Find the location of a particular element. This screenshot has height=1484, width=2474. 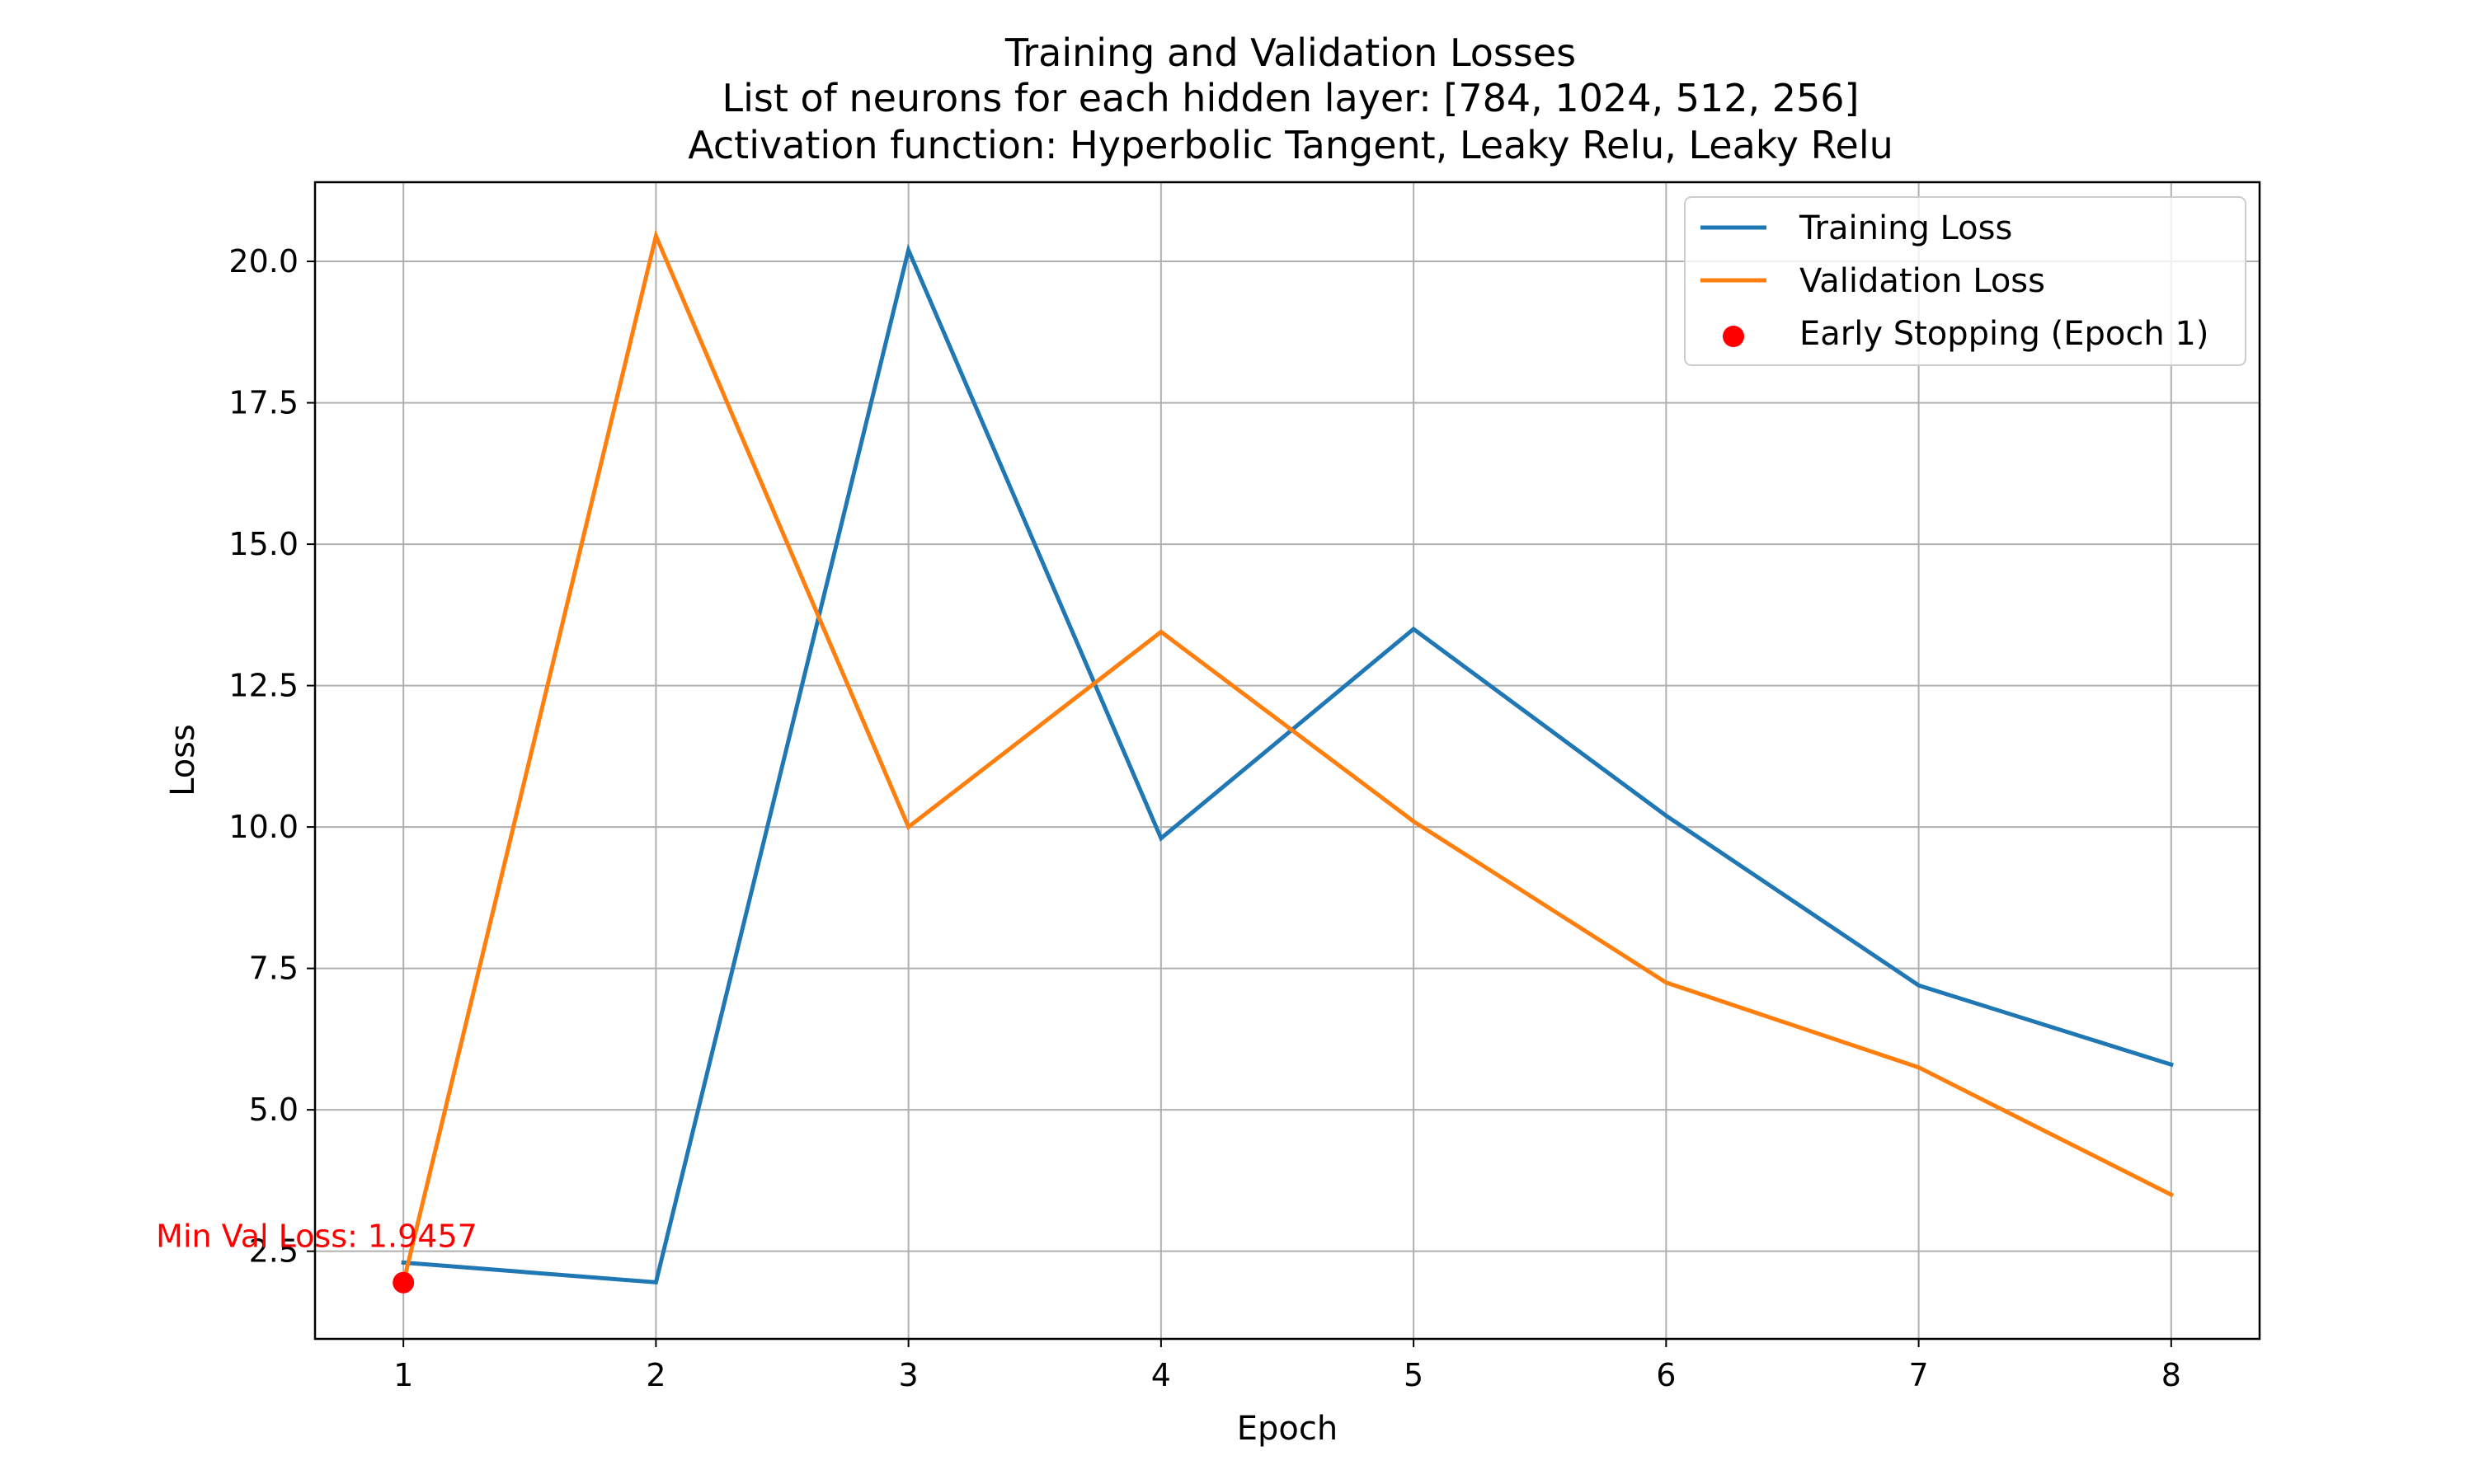

min-val-loss-annotation: Min Val Loss: 1.9457 is located at coordinates (316, 1237).